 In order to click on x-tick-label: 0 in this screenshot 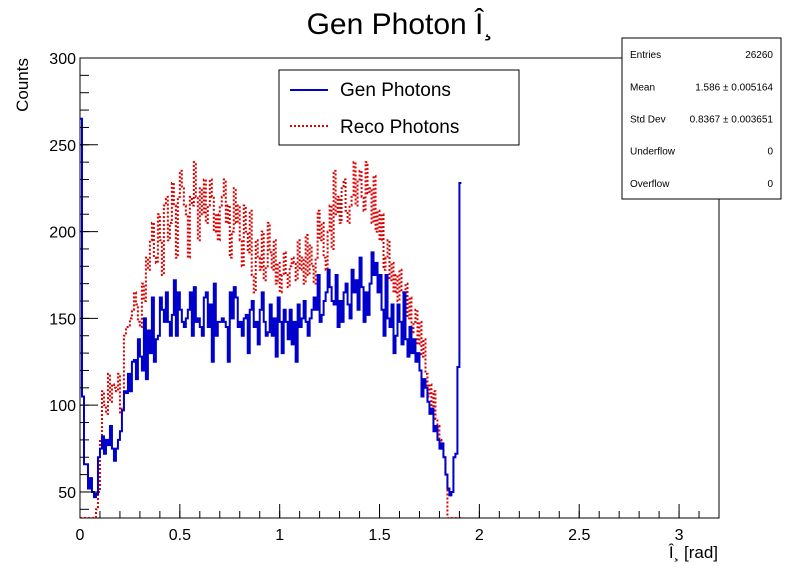, I will do `click(80, 535)`.